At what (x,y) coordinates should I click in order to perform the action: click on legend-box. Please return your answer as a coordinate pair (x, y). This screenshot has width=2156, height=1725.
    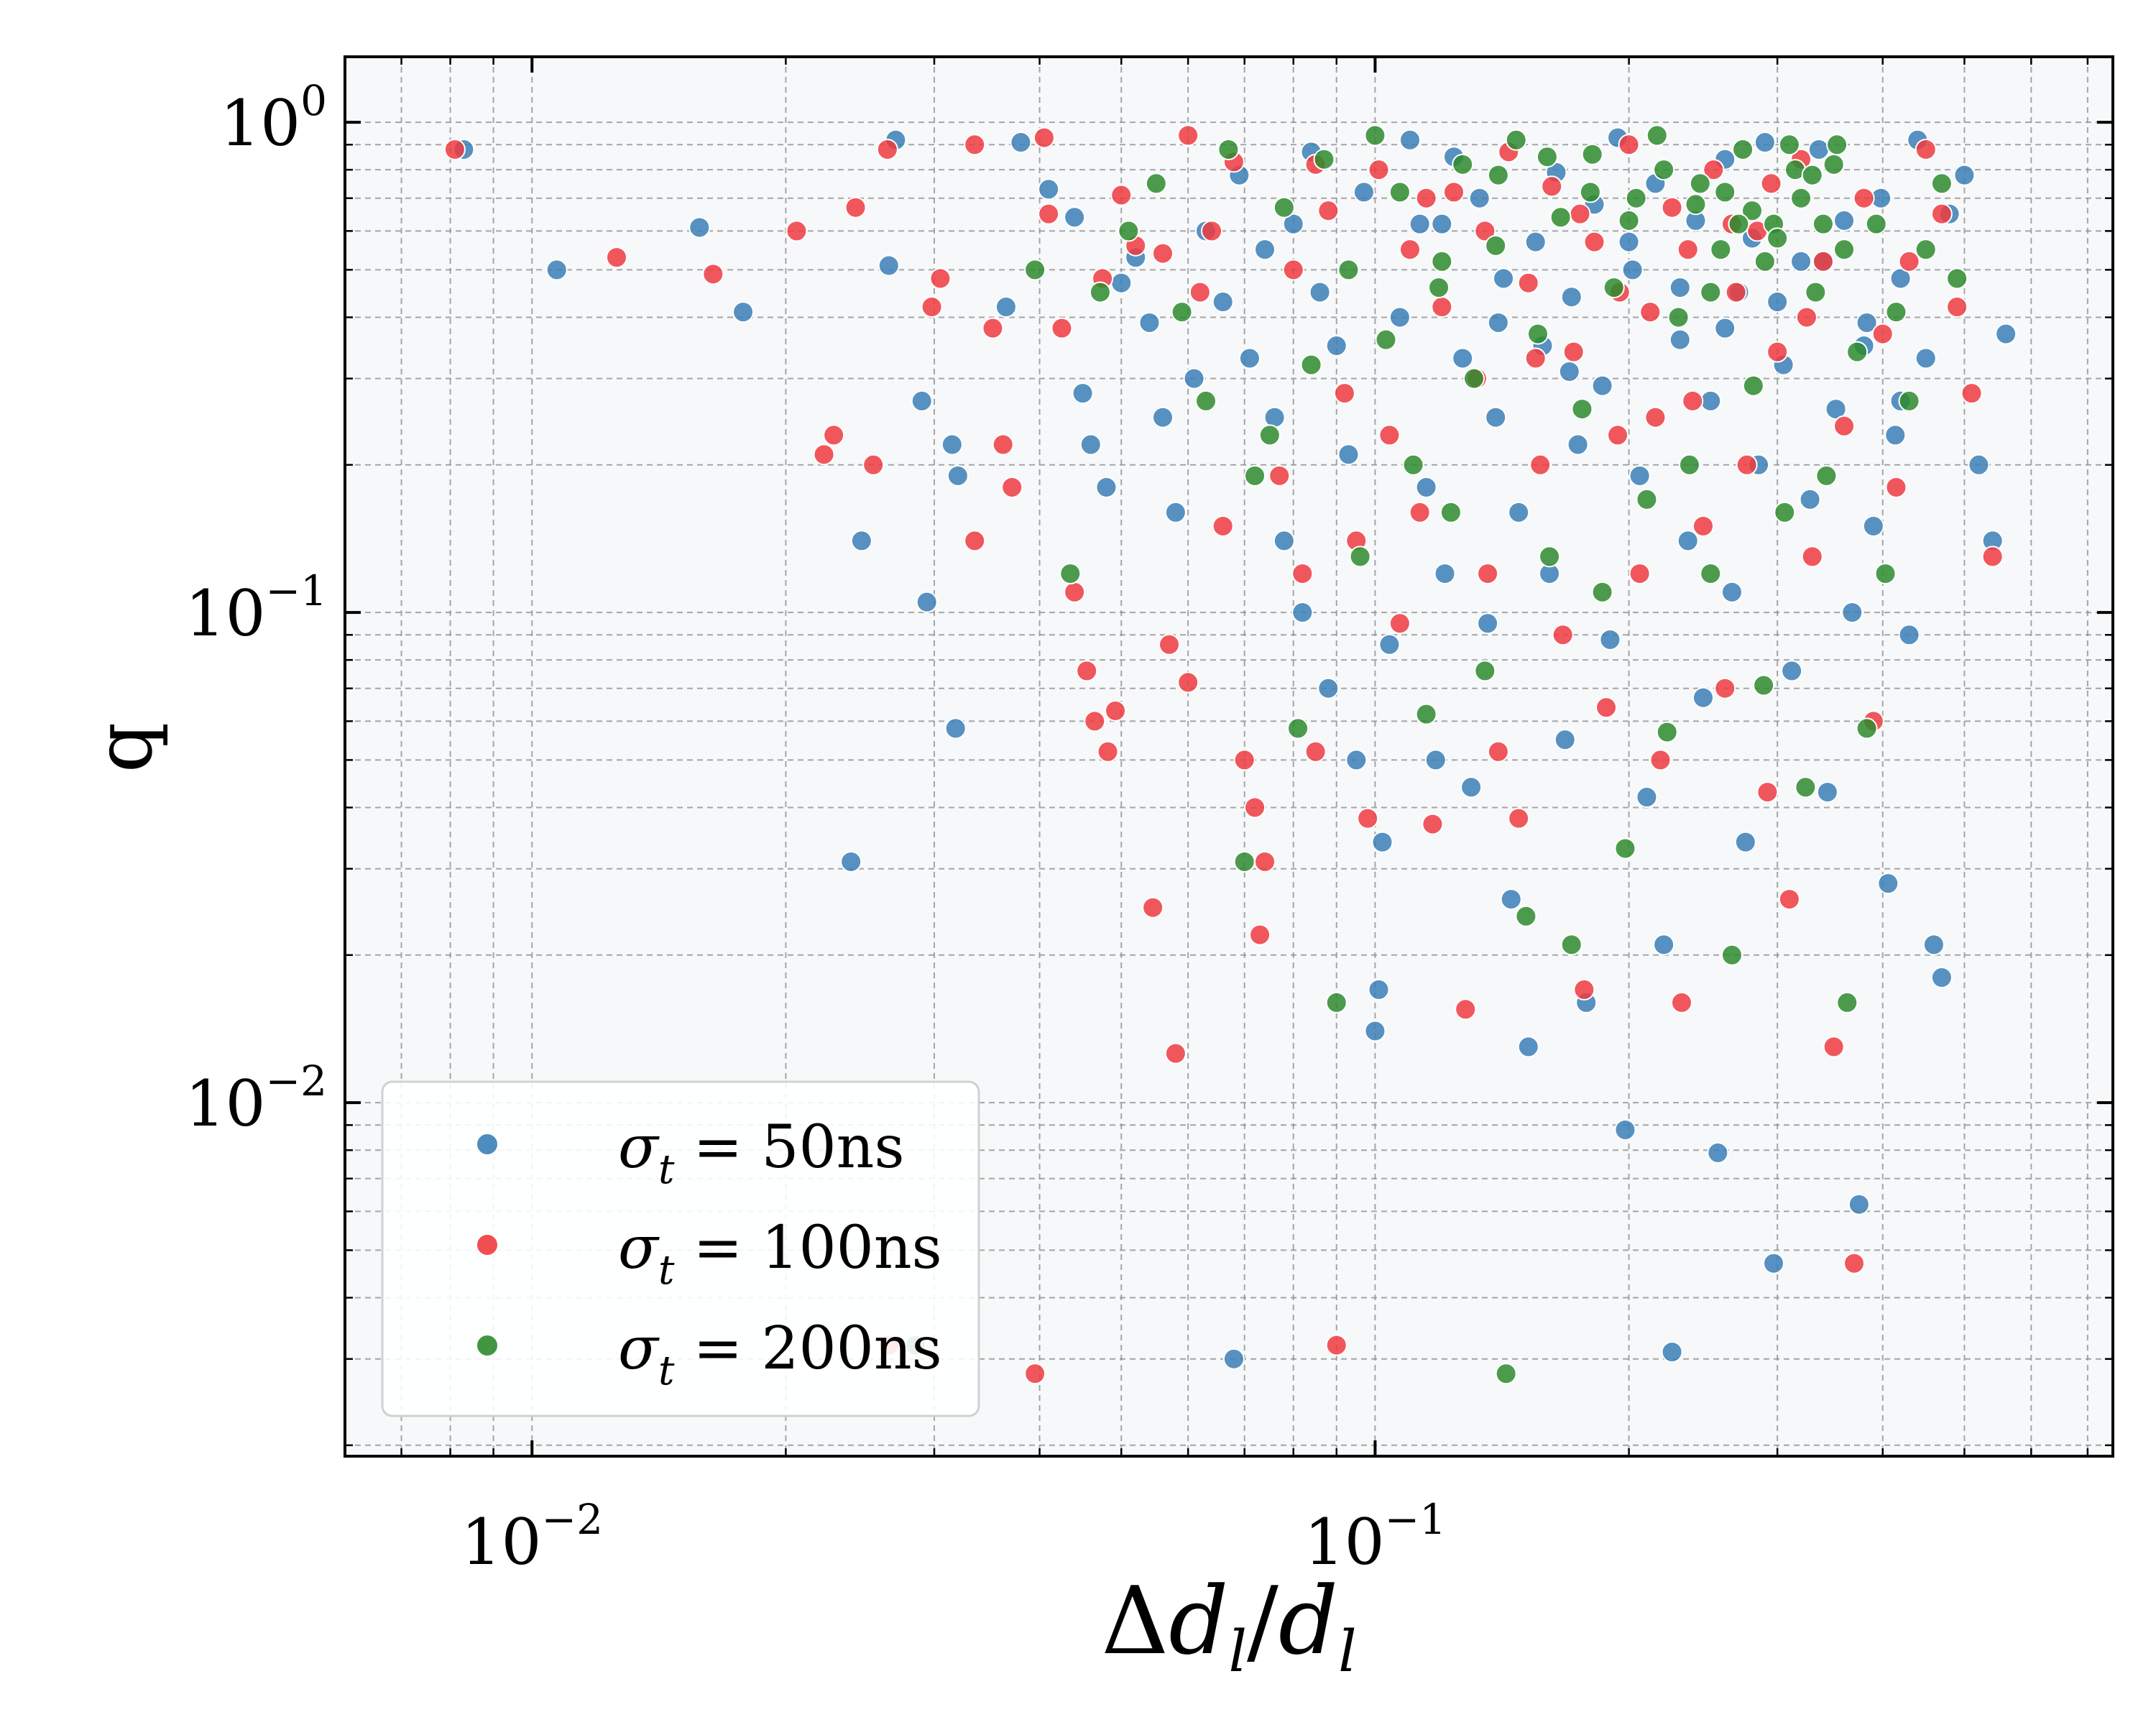
    Looking at the image, I should click on (680, 1248).